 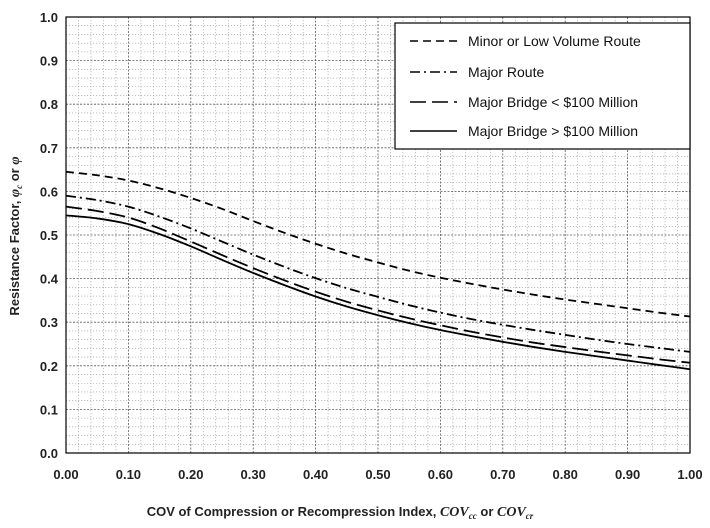 What do you see at coordinates (565, 474) in the screenshot?
I see `x-tick-label: 0.80` at bounding box center [565, 474].